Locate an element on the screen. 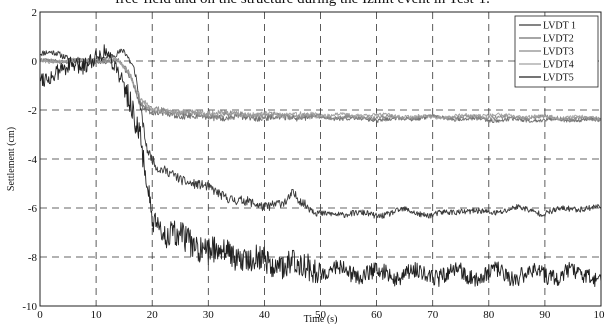  y-tick-label: -10 is located at coordinates (29, 307).